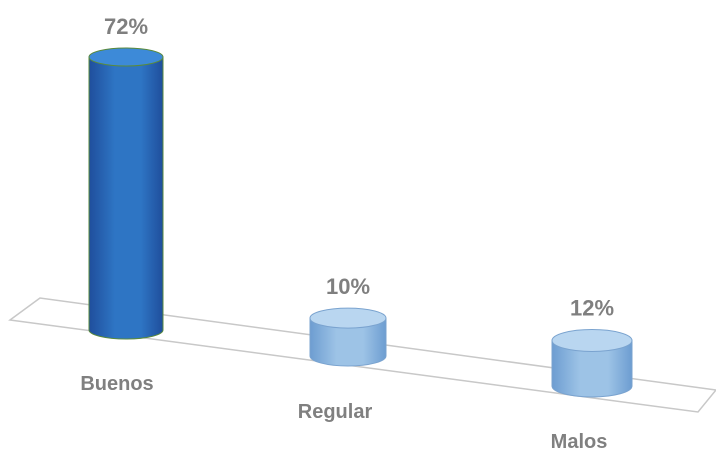  I want to click on data-label: 72%, so click(126, 26).